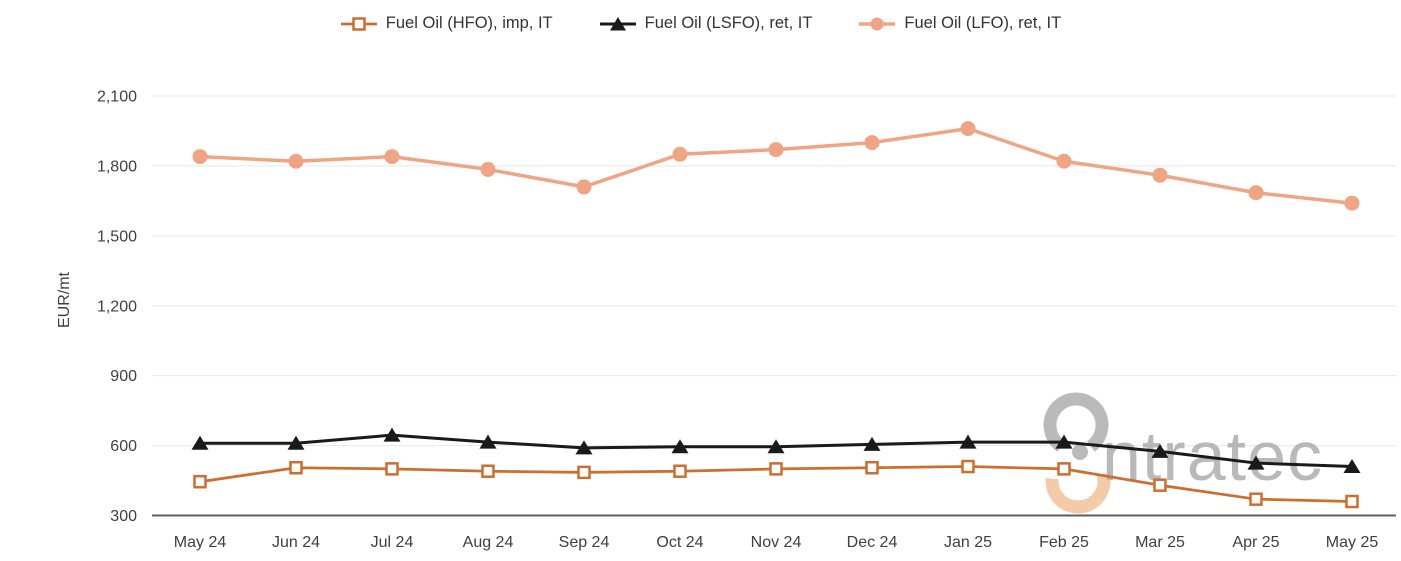  I want to click on x-tick-label-mar-25: Mar 25, so click(1160, 542).